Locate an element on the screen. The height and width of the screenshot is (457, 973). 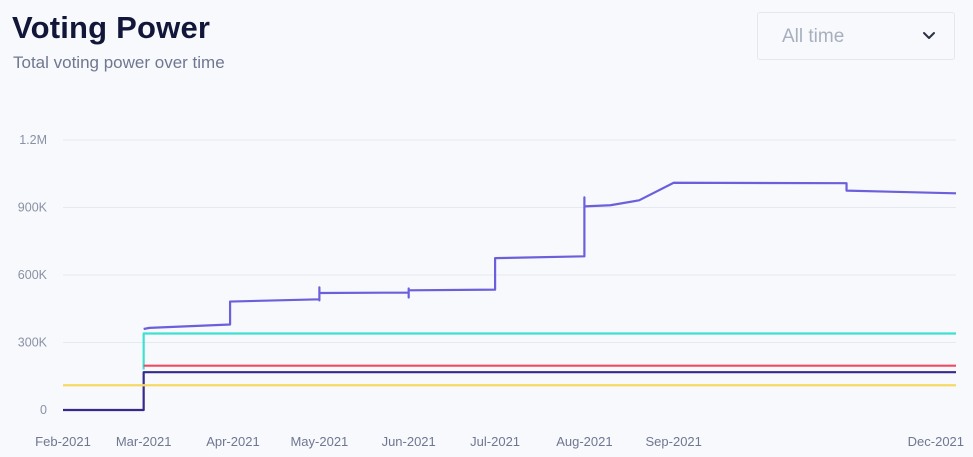
y-tick-label: 0 is located at coordinates (43, 410).